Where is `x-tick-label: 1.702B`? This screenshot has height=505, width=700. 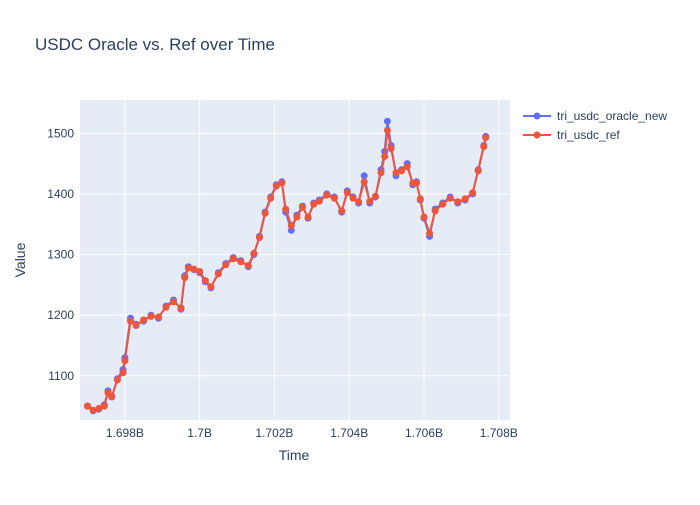 x-tick-label: 1.702B is located at coordinates (274, 433).